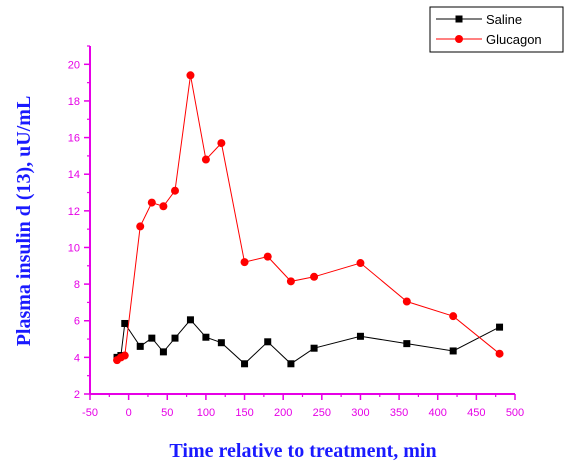  Describe the element at coordinates (77, 395) in the screenshot. I see `y-tick-label: 2` at that location.